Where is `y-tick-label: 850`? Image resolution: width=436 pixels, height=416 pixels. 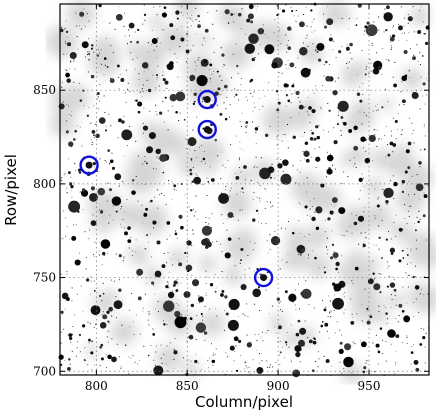 y-tick-label: 850 is located at coordinates (44, 90).